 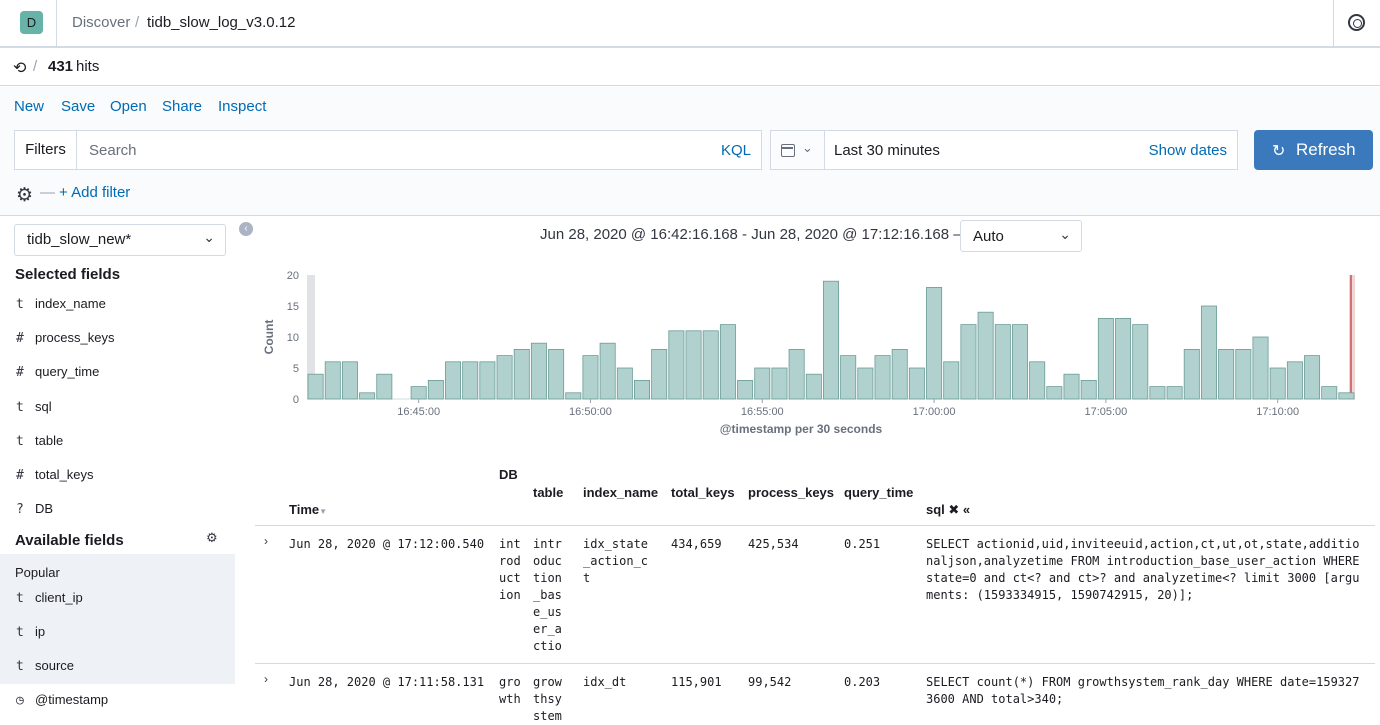 What do you see at coordinates (690, 67) in the screenshot?
I see `hits-bar: ⟲ / 431 hits` at bounding box center [690, 67].